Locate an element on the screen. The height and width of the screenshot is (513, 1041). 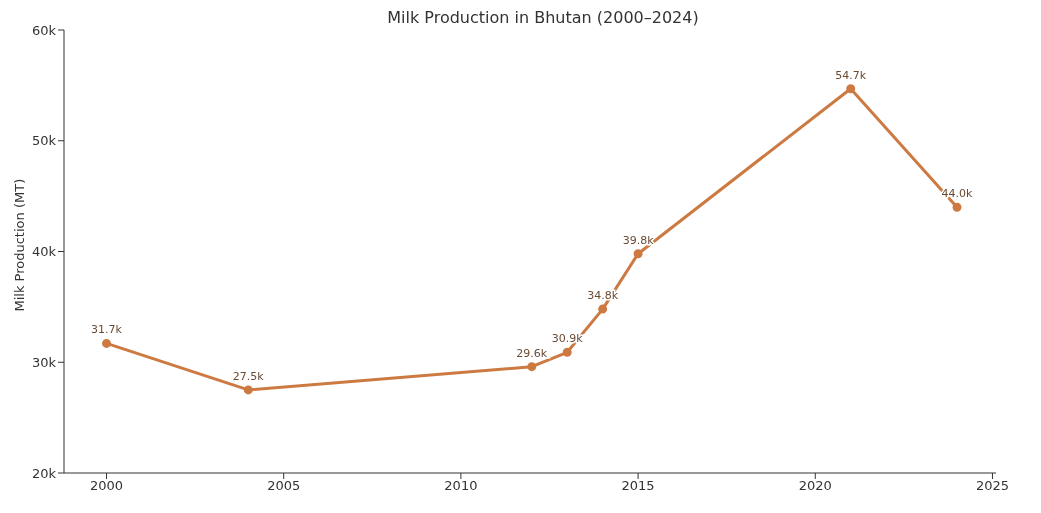
y-axis-title: Milk Production (MT) is located at coordinates (19, 245).